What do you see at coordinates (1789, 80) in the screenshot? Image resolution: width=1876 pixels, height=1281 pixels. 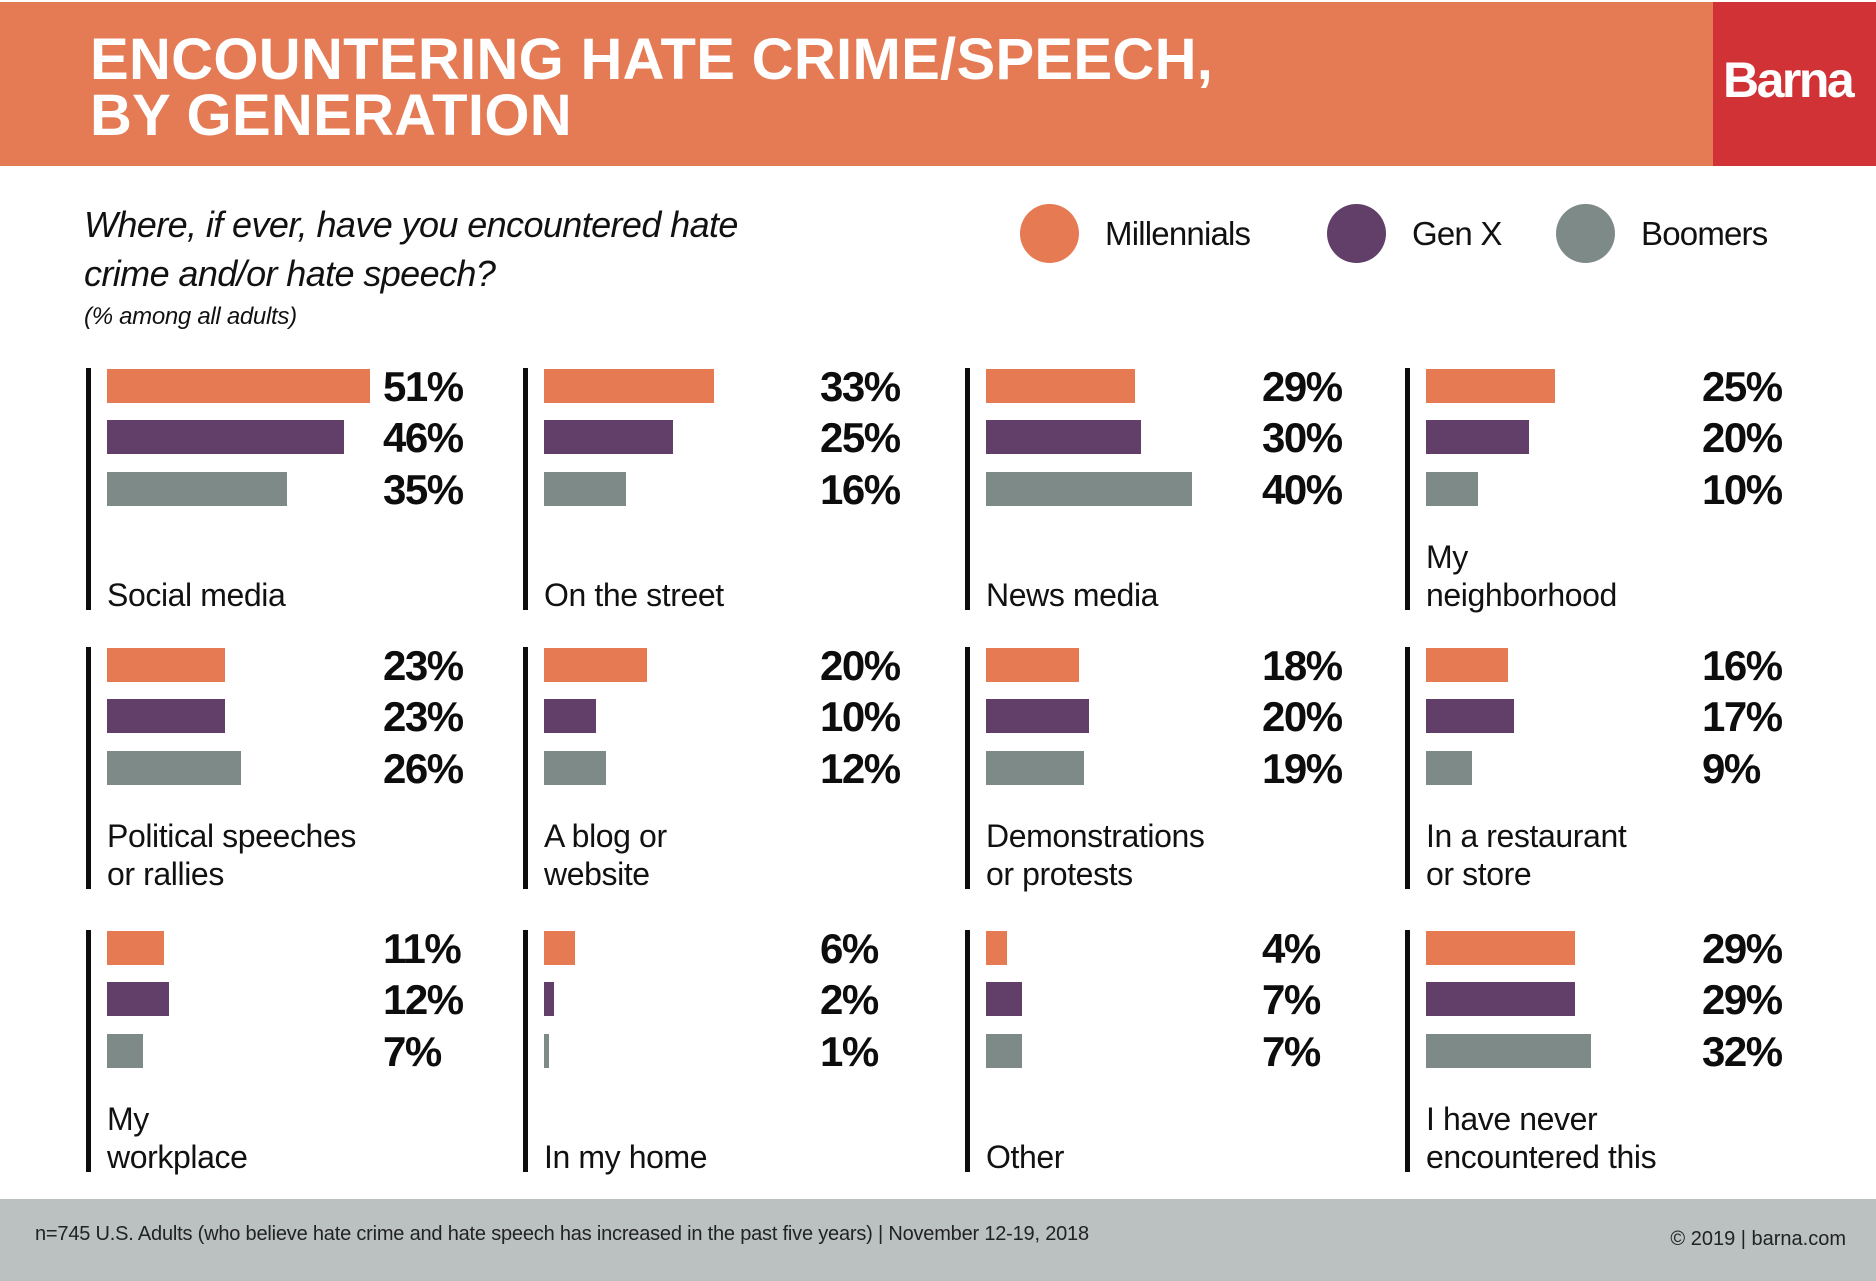 I see `barna-logo: Barna` at bounding box center [1789, 80].